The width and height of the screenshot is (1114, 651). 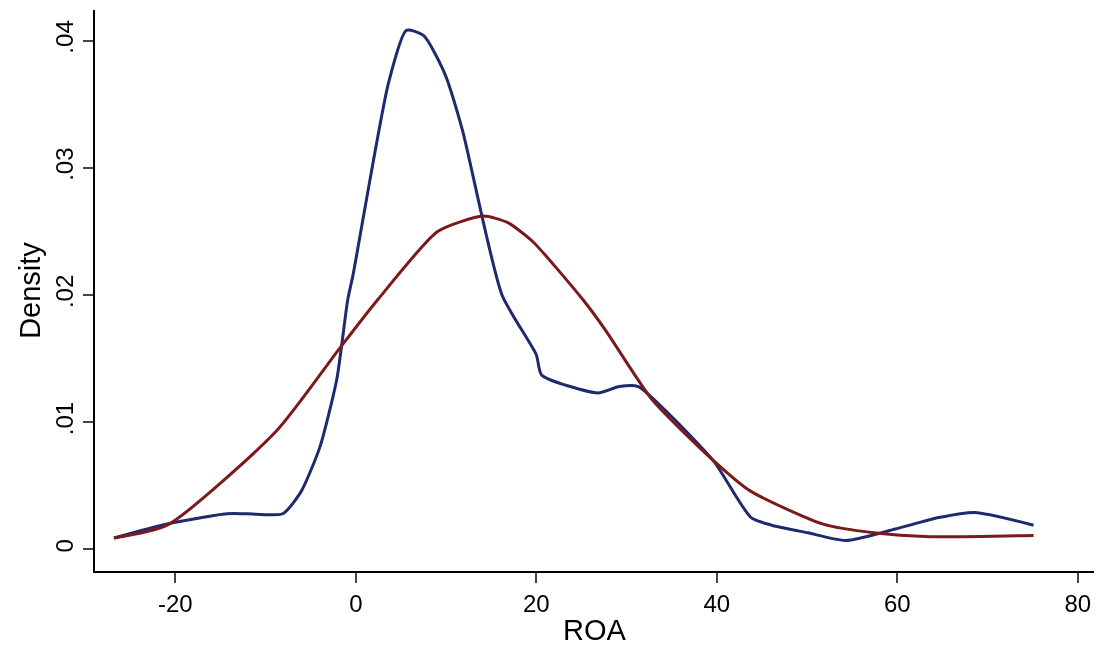 I want to click on x-tick-label: 0, so click(x=356, y=603).